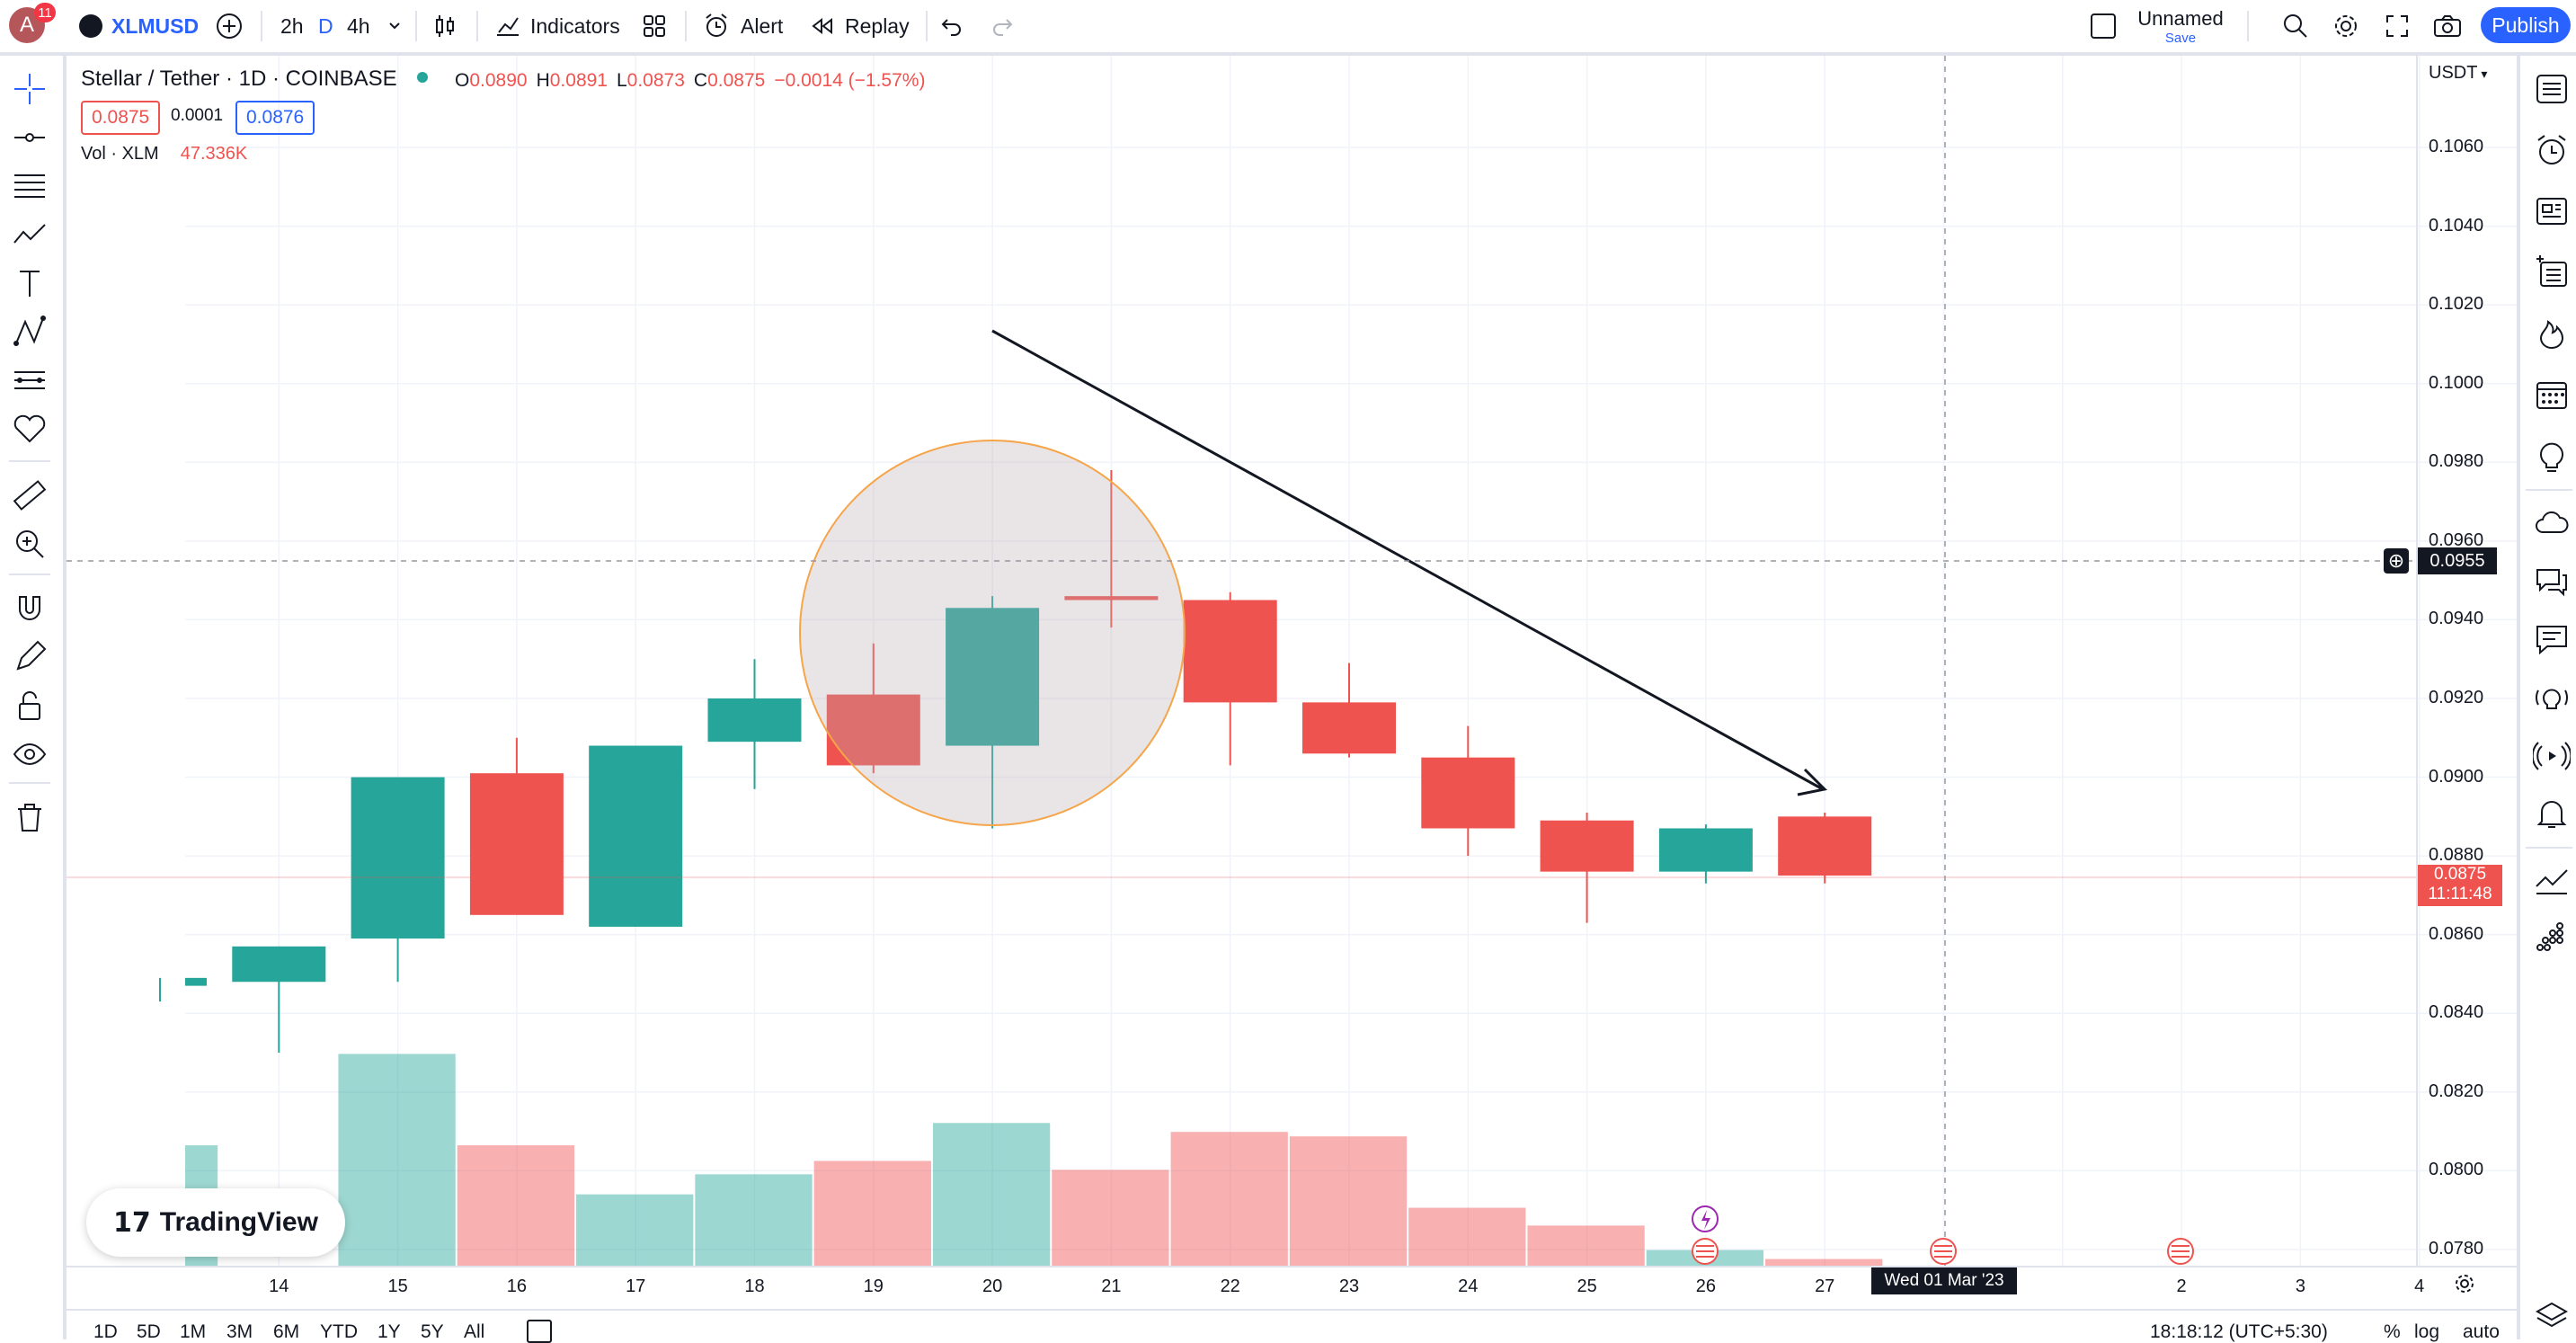 Image resolution: width=2576 pixels, height=1343 pixels. Describe the element at coordinates (1292, 1281) in the screenshot. I see `time-axis` at that location.